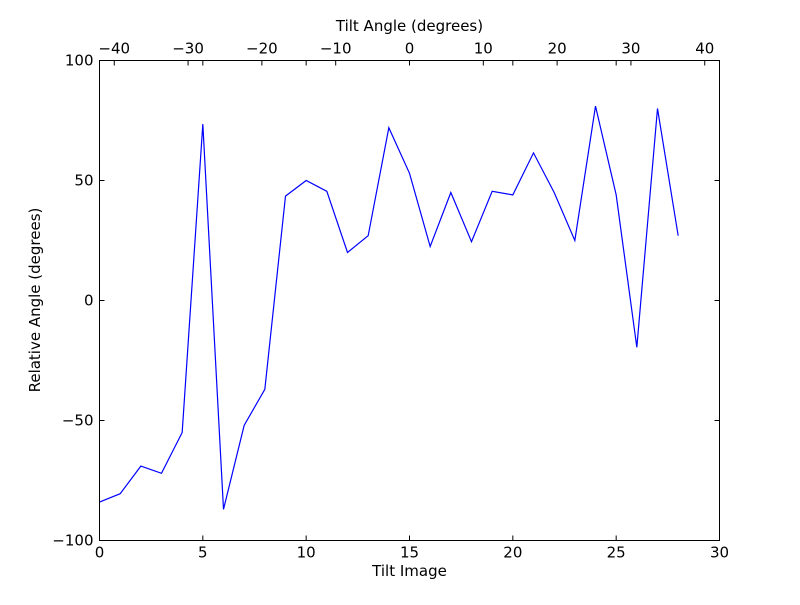 This screenshot has height=605, width=800. Describe the element at coordinates (306, 553) in the screenshot. I see `x-tick-label: 10` at that location.